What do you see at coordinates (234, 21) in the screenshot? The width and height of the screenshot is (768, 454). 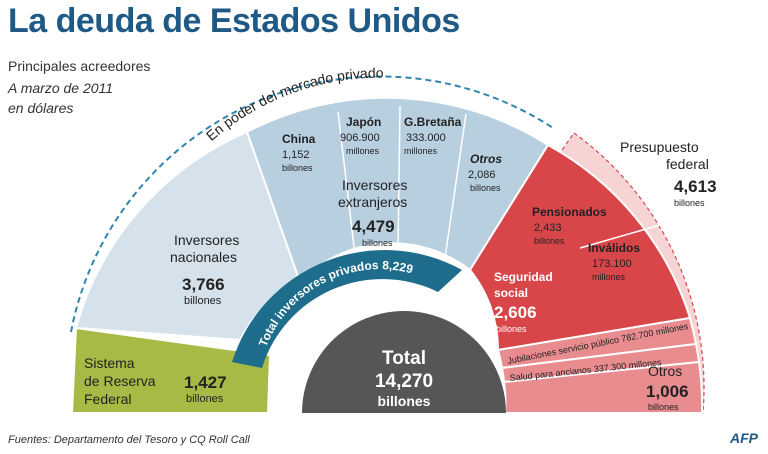 I see `page-title: La deuda de Estados Unidos` at bounding box center [234, 21].